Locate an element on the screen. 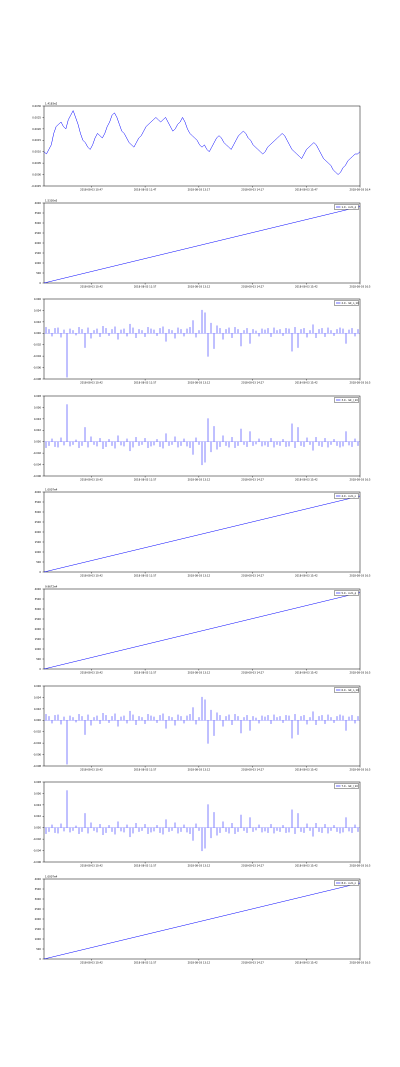 The image size is (400, 1067). legend: 2.0 - ret_n_10 is located at coordinates (347, 303).